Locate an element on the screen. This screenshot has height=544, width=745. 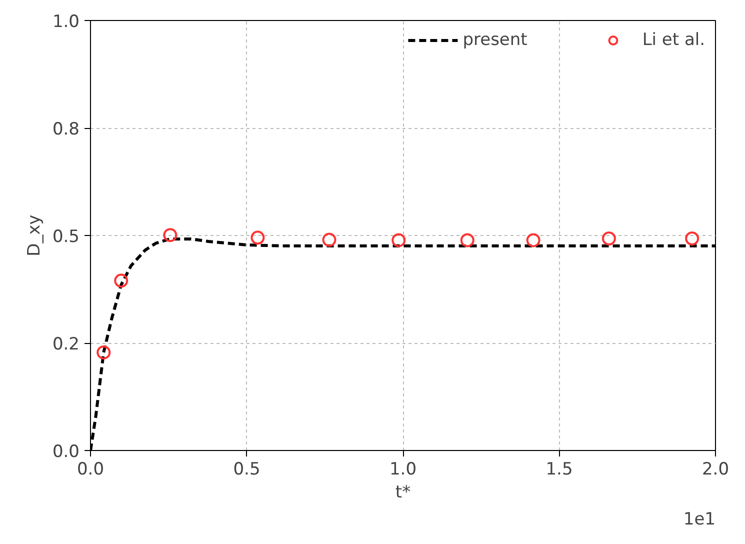
x-axis-title: t* is located at coordinates (403, 492).